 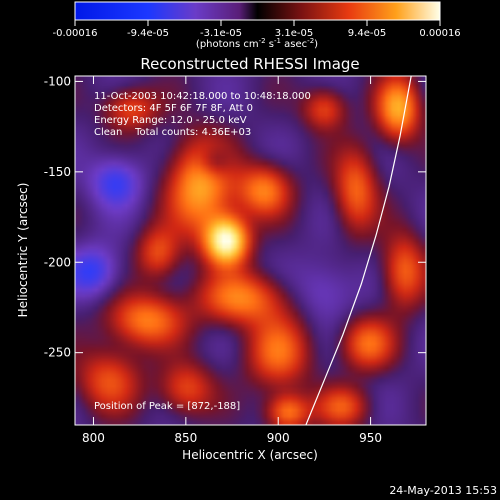 What do you see at coordinates (172, 132) in the screenshot?
I see `annotation-clean: Clean Total counts: 4.36E+03` at bounding box center [172, 132].